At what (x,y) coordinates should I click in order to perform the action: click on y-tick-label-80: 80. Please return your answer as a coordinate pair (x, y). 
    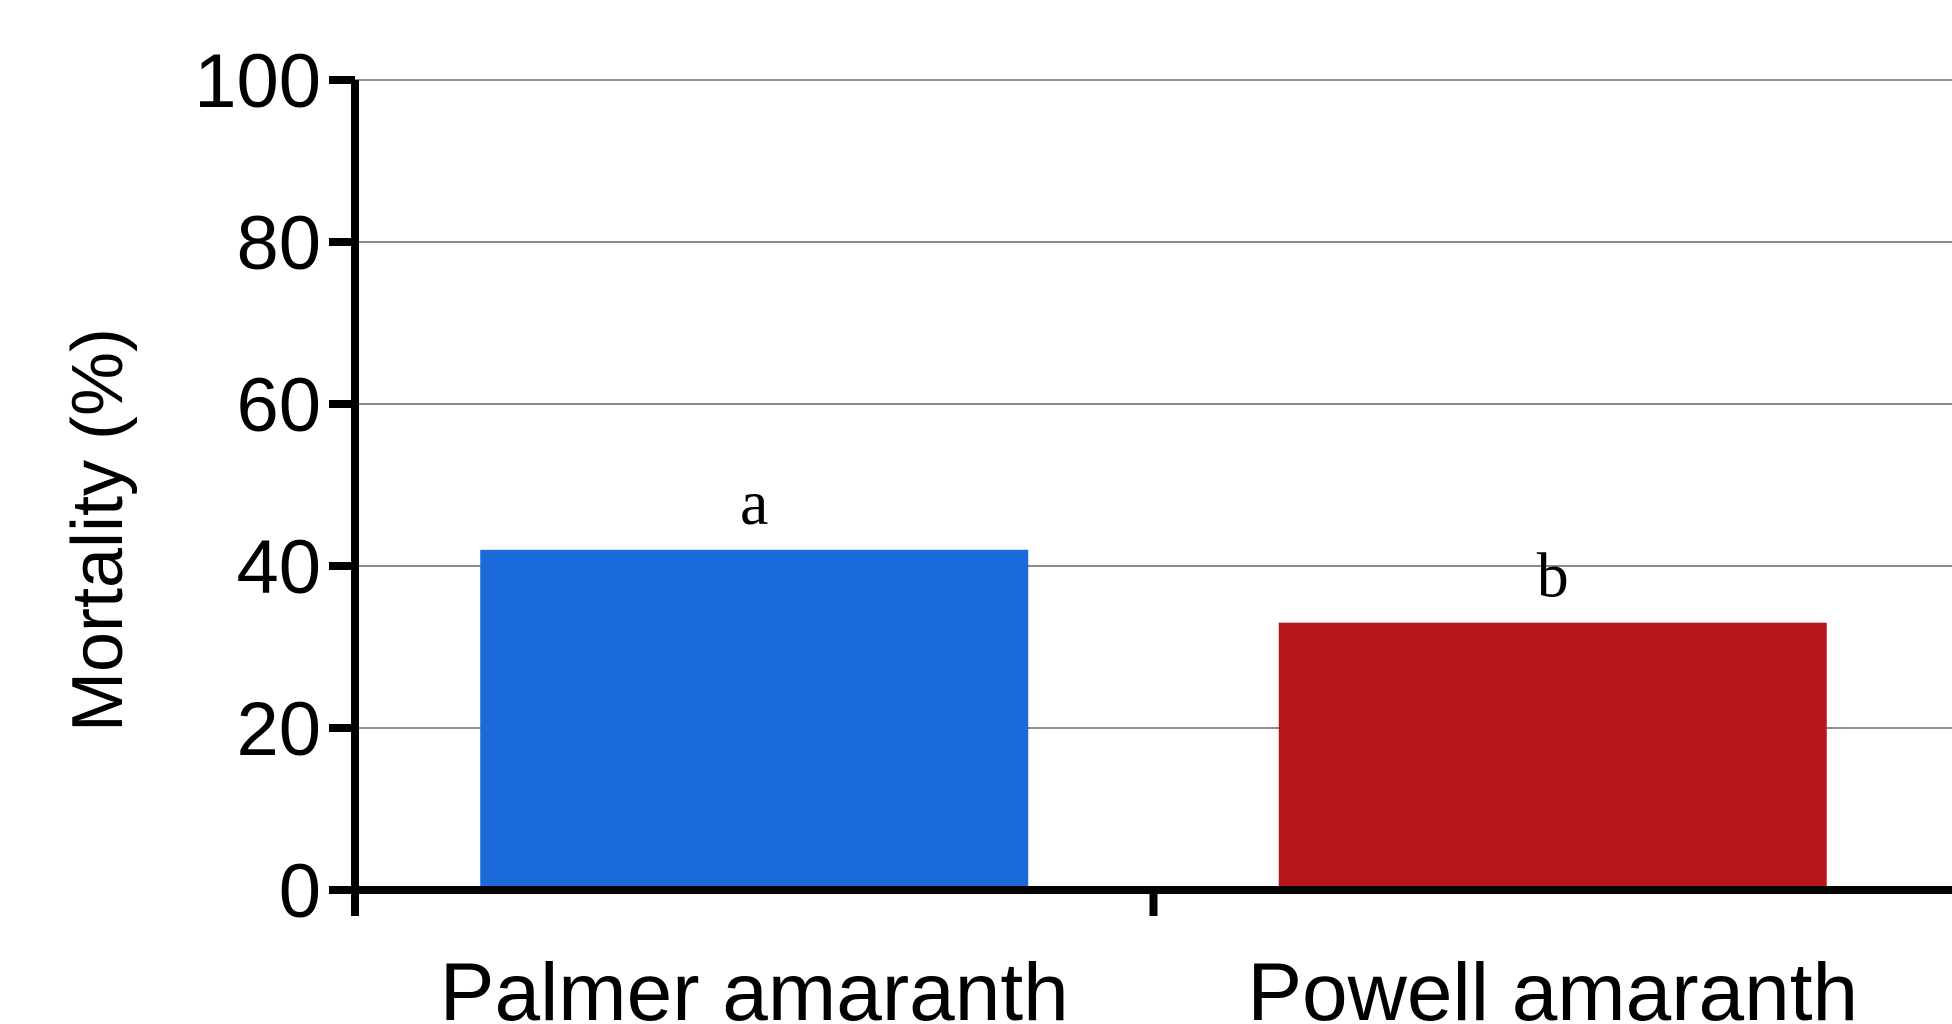
    Looking at the image, I should click on (278, 243).